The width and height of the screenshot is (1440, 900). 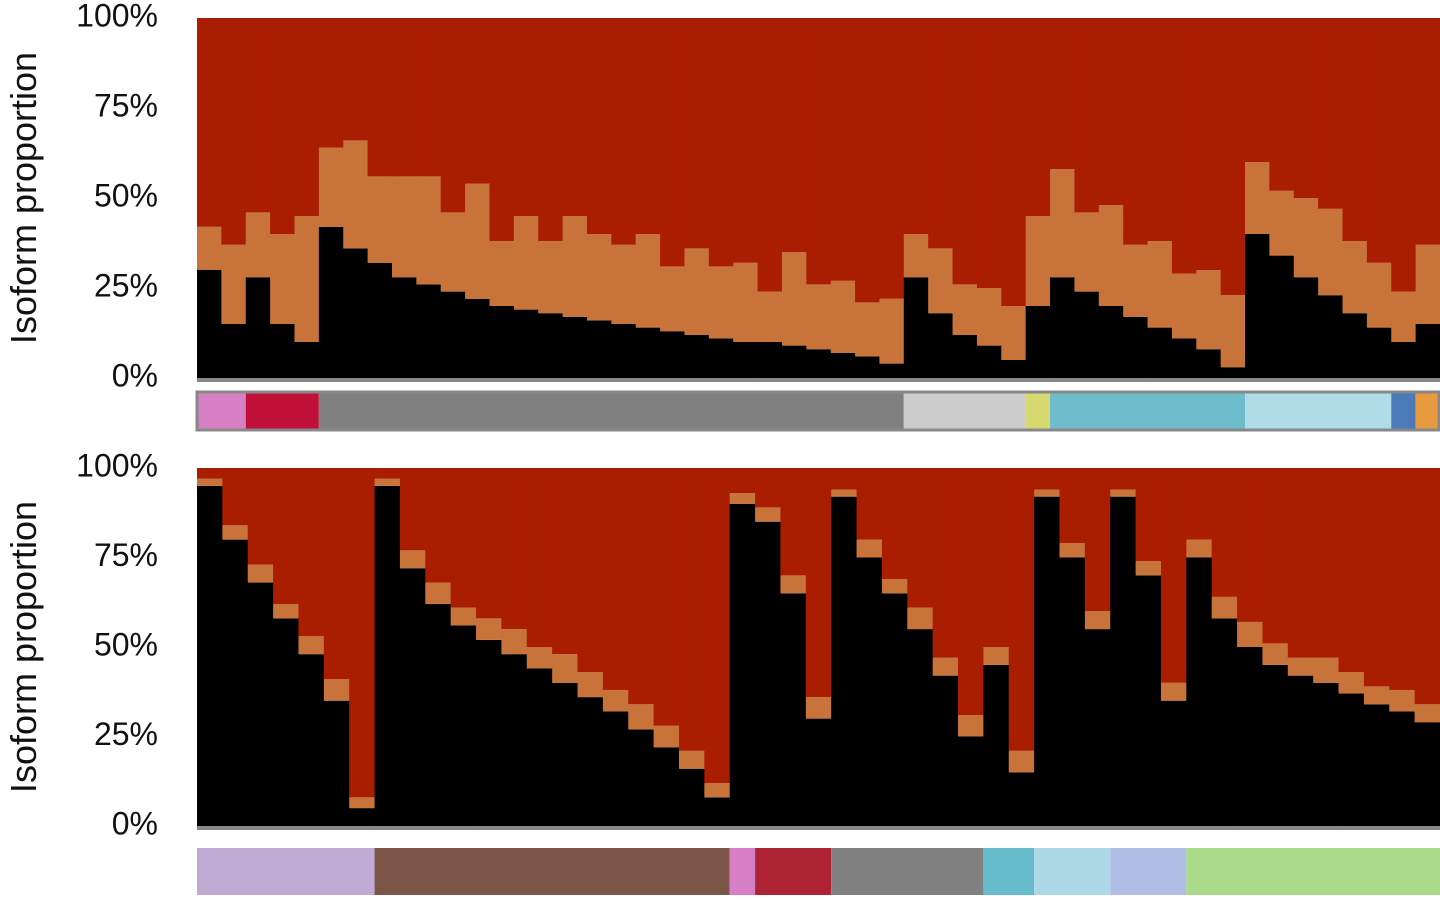 What do you see at coordinates (135, 375) in the screenshot?
I see `y-tick-label: 0%` at bounding box center [135, 375].